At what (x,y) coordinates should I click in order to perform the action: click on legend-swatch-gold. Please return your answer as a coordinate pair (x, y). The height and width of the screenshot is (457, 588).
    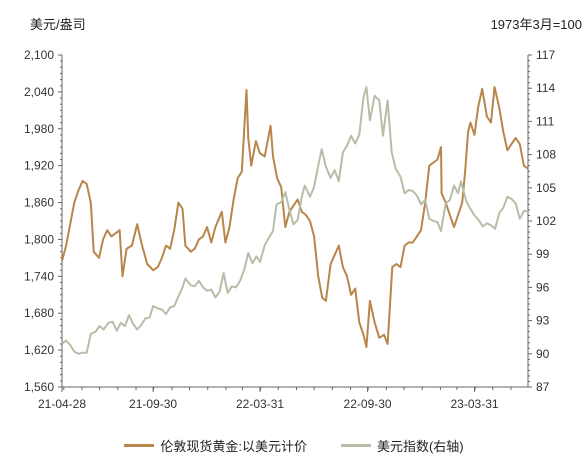
    Looking at the image, I should click on (139, 445).